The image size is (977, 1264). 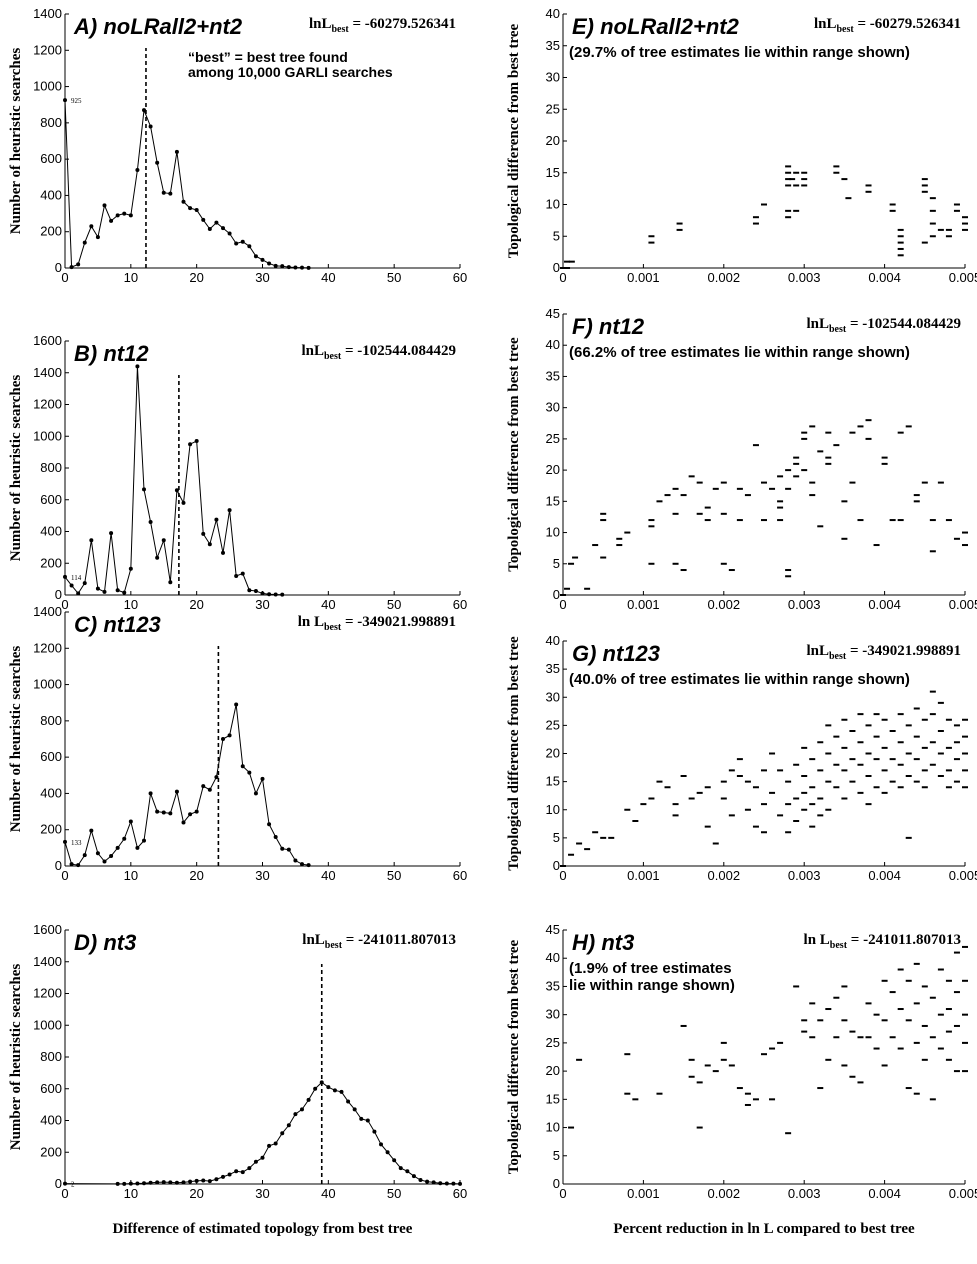 What do you see at coordinates (16, 468) in the screenshot?
I see `panel-b-y-axis-label: Number of heuristic searches` at bounding box center [16, 468].